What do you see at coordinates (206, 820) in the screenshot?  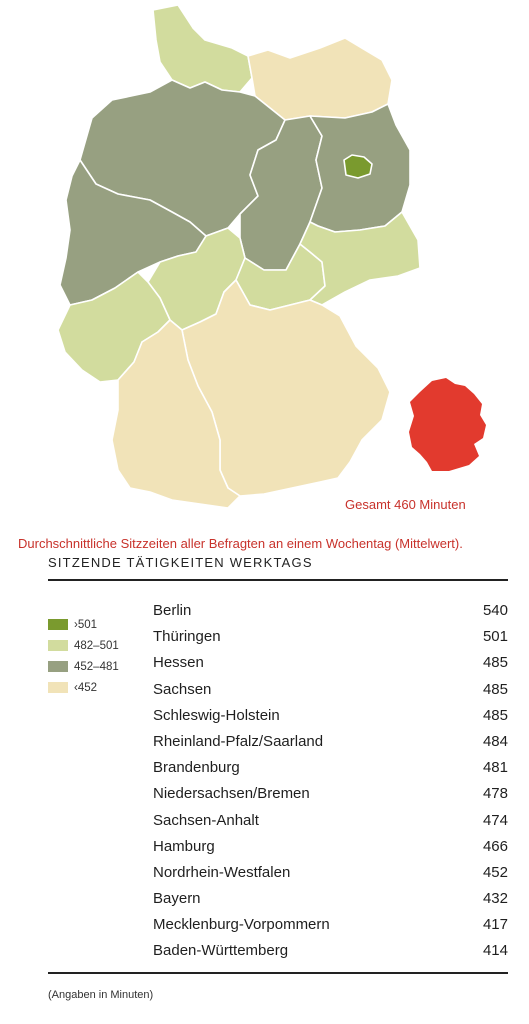 I see `state-name: Sachsen-Anhalt` at bounding box center [206, 820].